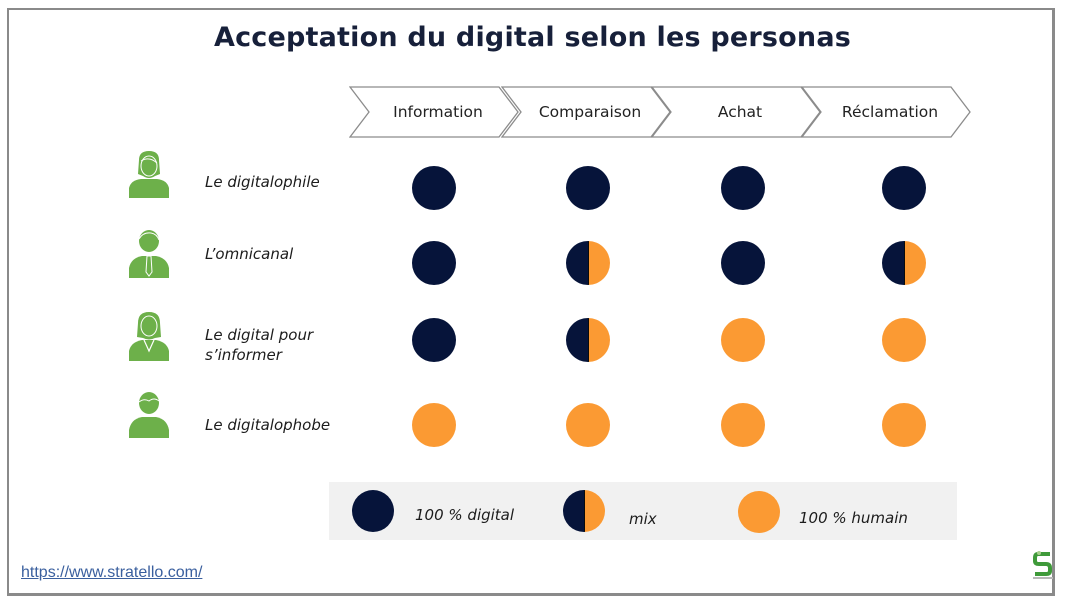 The height and width of the screenshot is (604, 1065). I want to click on legend: 100 % digital mix 100 % humain, so click(643, 511).